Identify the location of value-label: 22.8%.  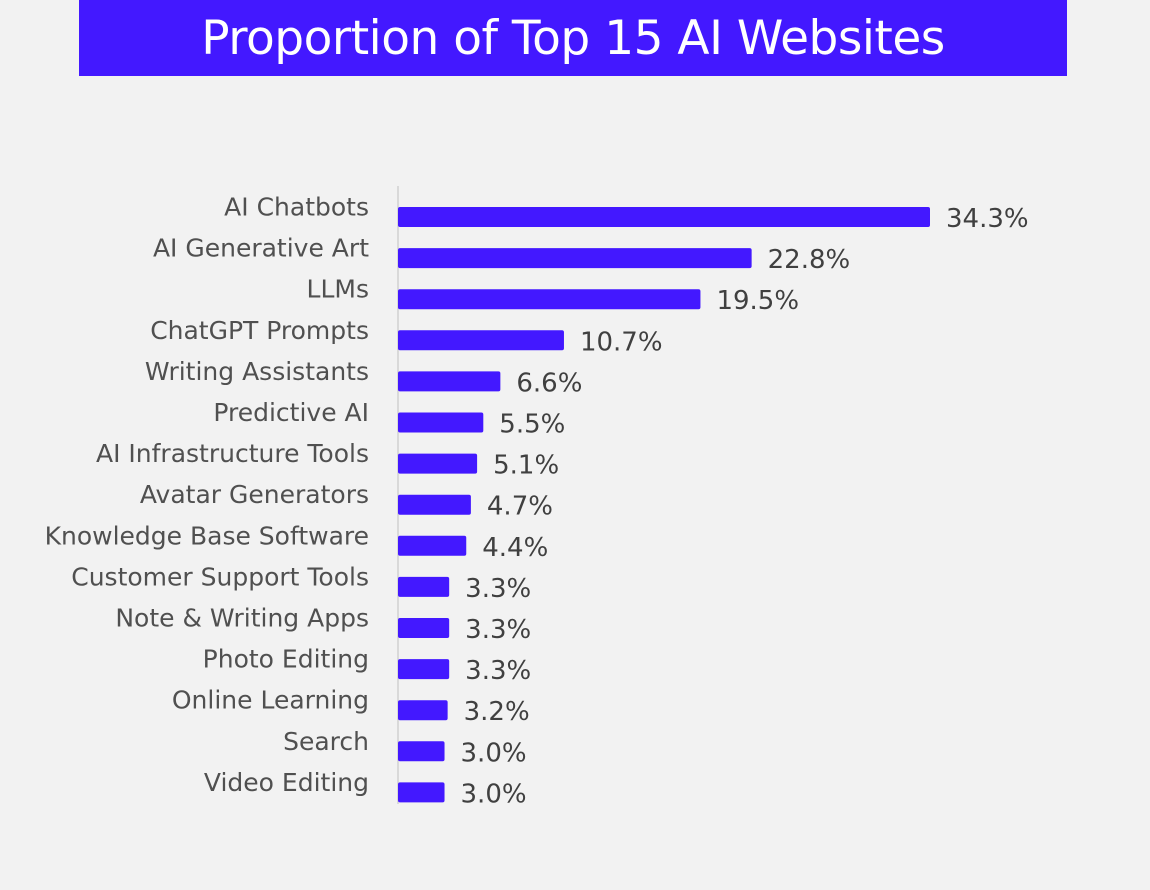
(809, 260).